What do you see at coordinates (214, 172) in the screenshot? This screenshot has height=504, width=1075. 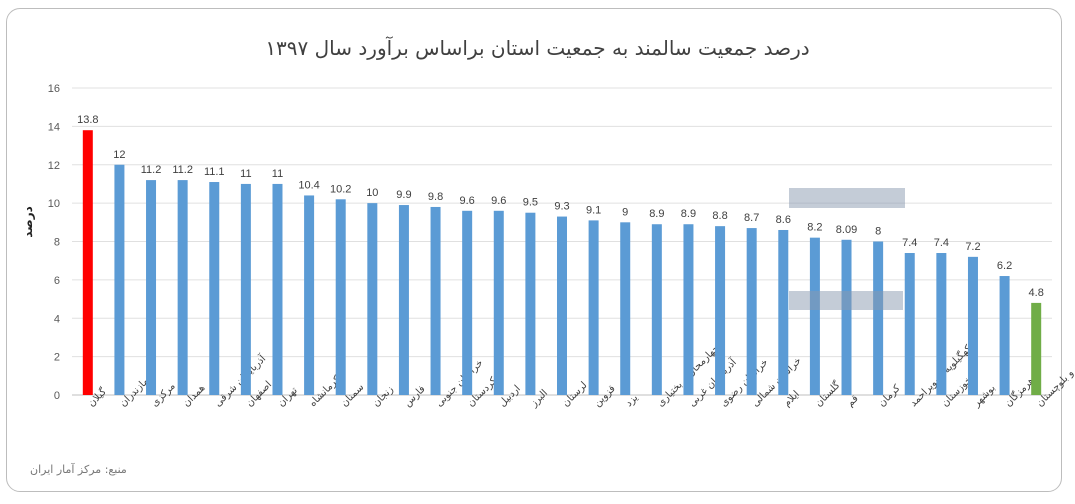 I see `data-label: 11.1` at bounding box center [214, 172].